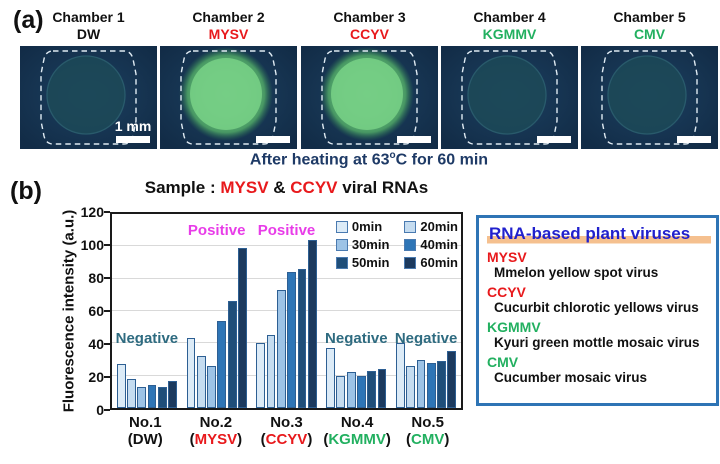 The width and height of the screenshot is (720, 464). What do you see at coordinates (145, 439) in the screenshot?
I see `x-category-virus: (DW)` at bounding box center [145, 439].